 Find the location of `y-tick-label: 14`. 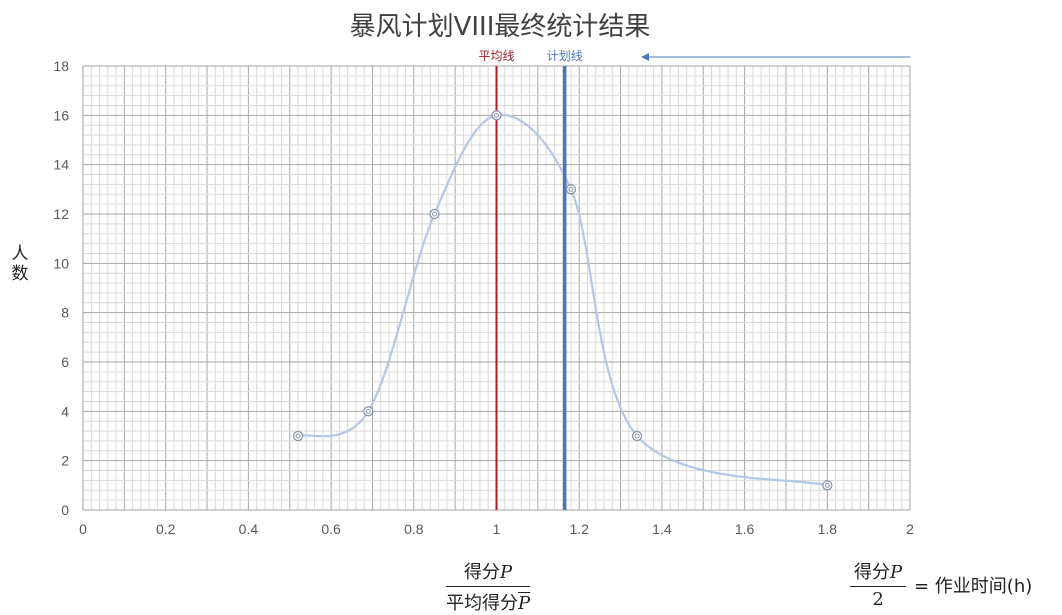

y-tick-label: 14 is located at coordinates (61, 165).